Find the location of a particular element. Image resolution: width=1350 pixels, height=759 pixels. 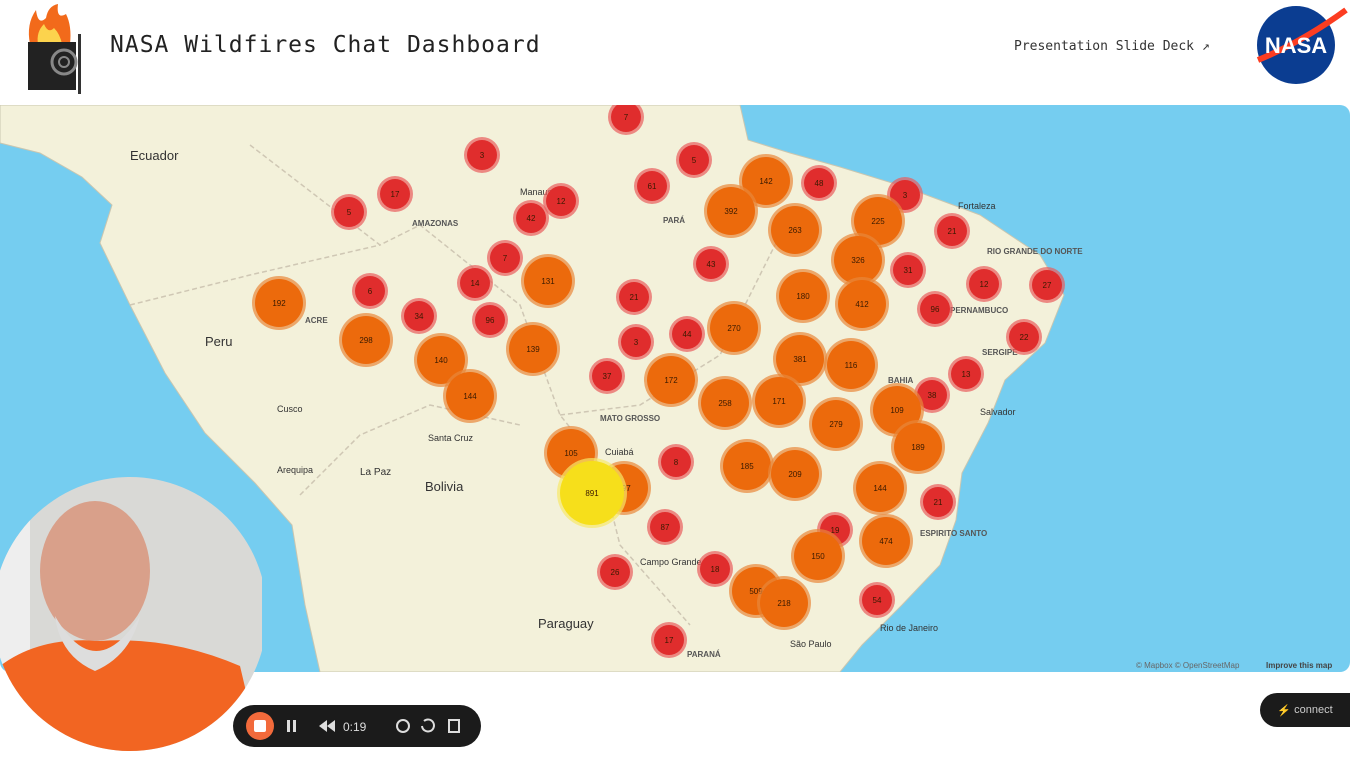

cluster-count: 105 is located at coordinates (571, 453).